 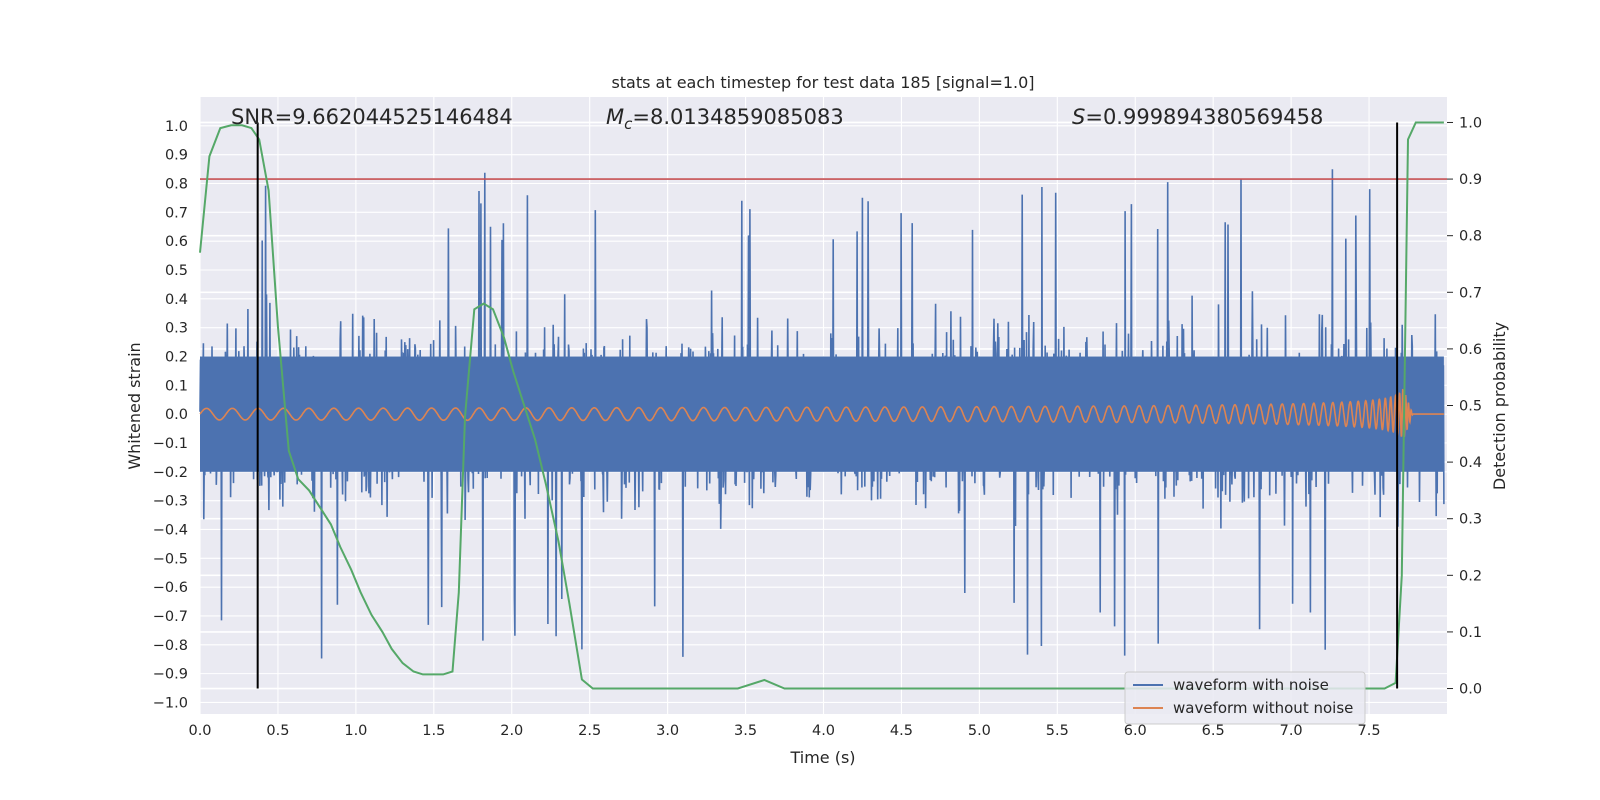 What do you see at coordinates (1291, 731) in the screenshot?
I see `x-tick-label: 7.0` at bounding box center [1291, 731].